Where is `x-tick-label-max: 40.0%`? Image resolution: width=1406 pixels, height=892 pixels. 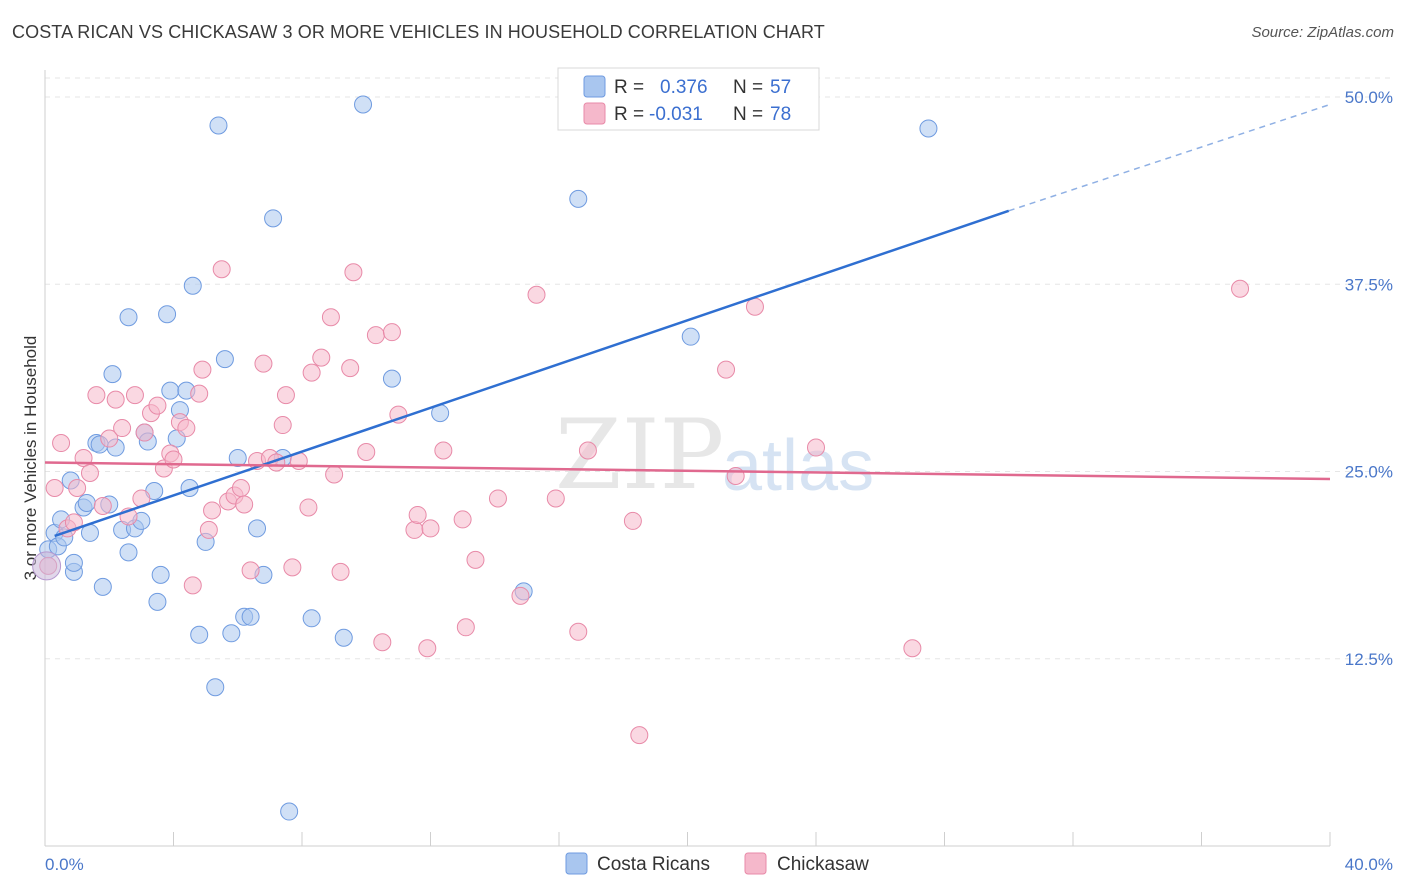 x-tick-label-max: 40.0% is located at coordinates (1369, 864).